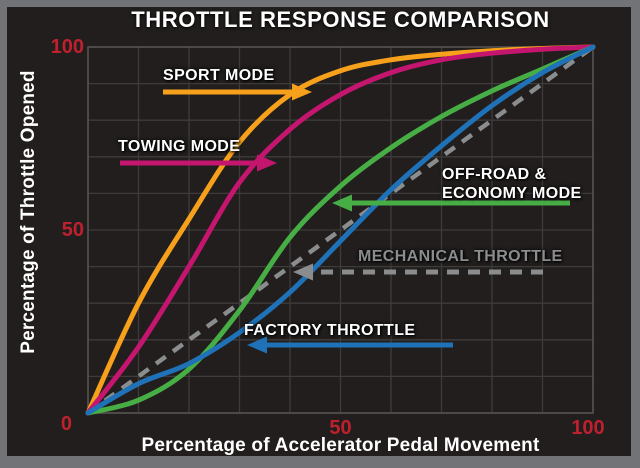 The image size is (640, 468). What do you see at coordinates (330, 330) in the screenshot?
I see `annotation-label-factory: FACTORY THROTTLE` at bounding box center [330, 330].